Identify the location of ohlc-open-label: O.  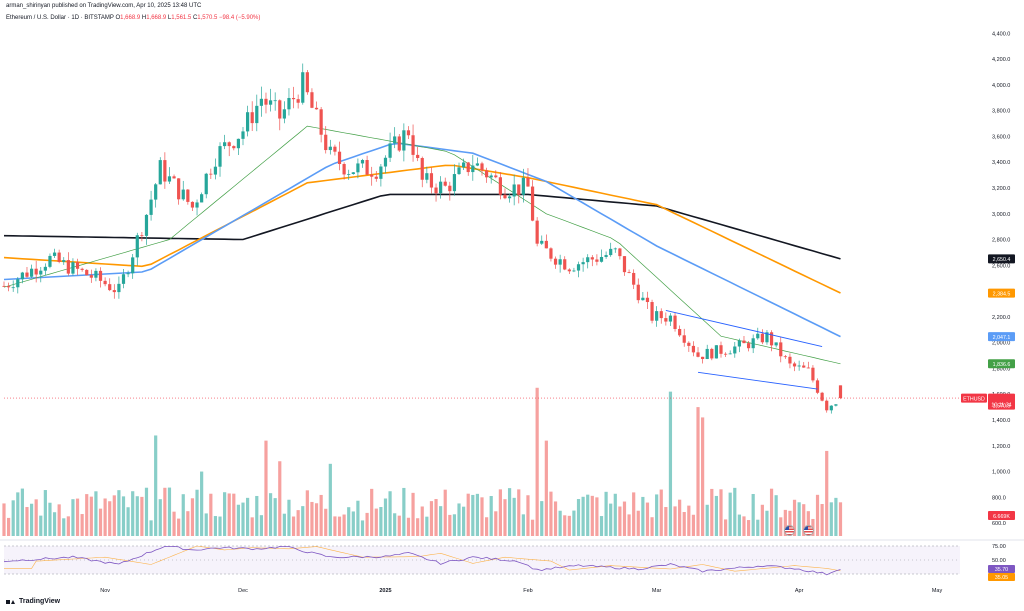
(118, 18).